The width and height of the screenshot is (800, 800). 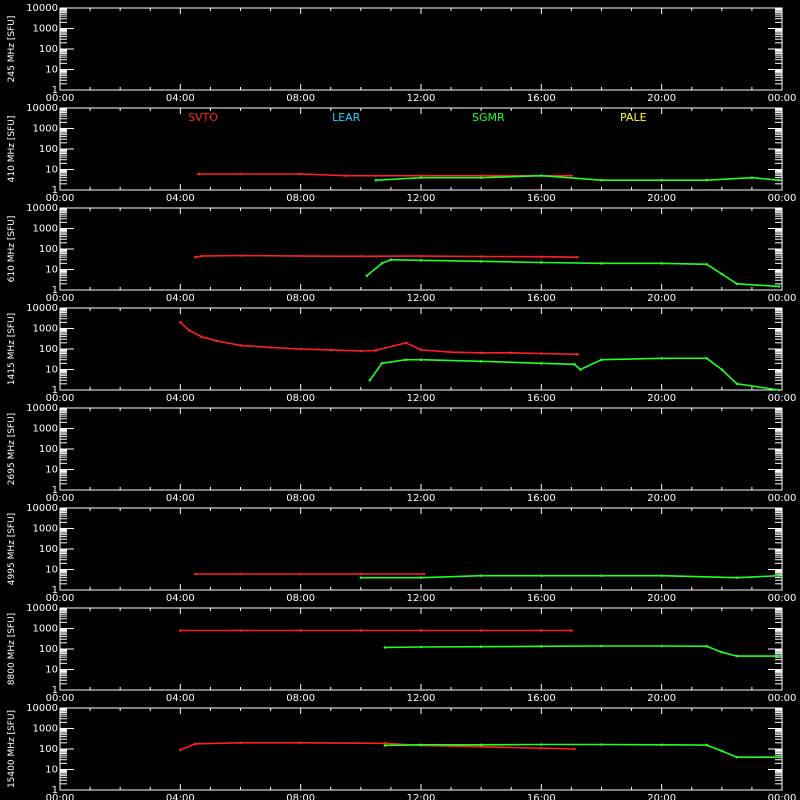 What do you see at coordinates (12, 549) in the screenshot?
I see `y-axis-label: 4995 MHz [SFU]` at bounding box center [12, 549].